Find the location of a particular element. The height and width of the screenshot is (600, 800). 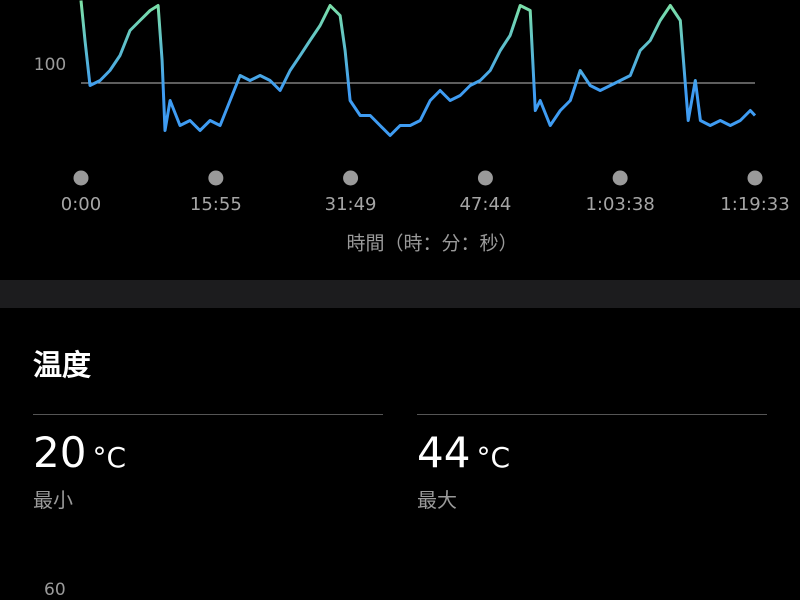

value: 44 is located at coordinates (444, 452).